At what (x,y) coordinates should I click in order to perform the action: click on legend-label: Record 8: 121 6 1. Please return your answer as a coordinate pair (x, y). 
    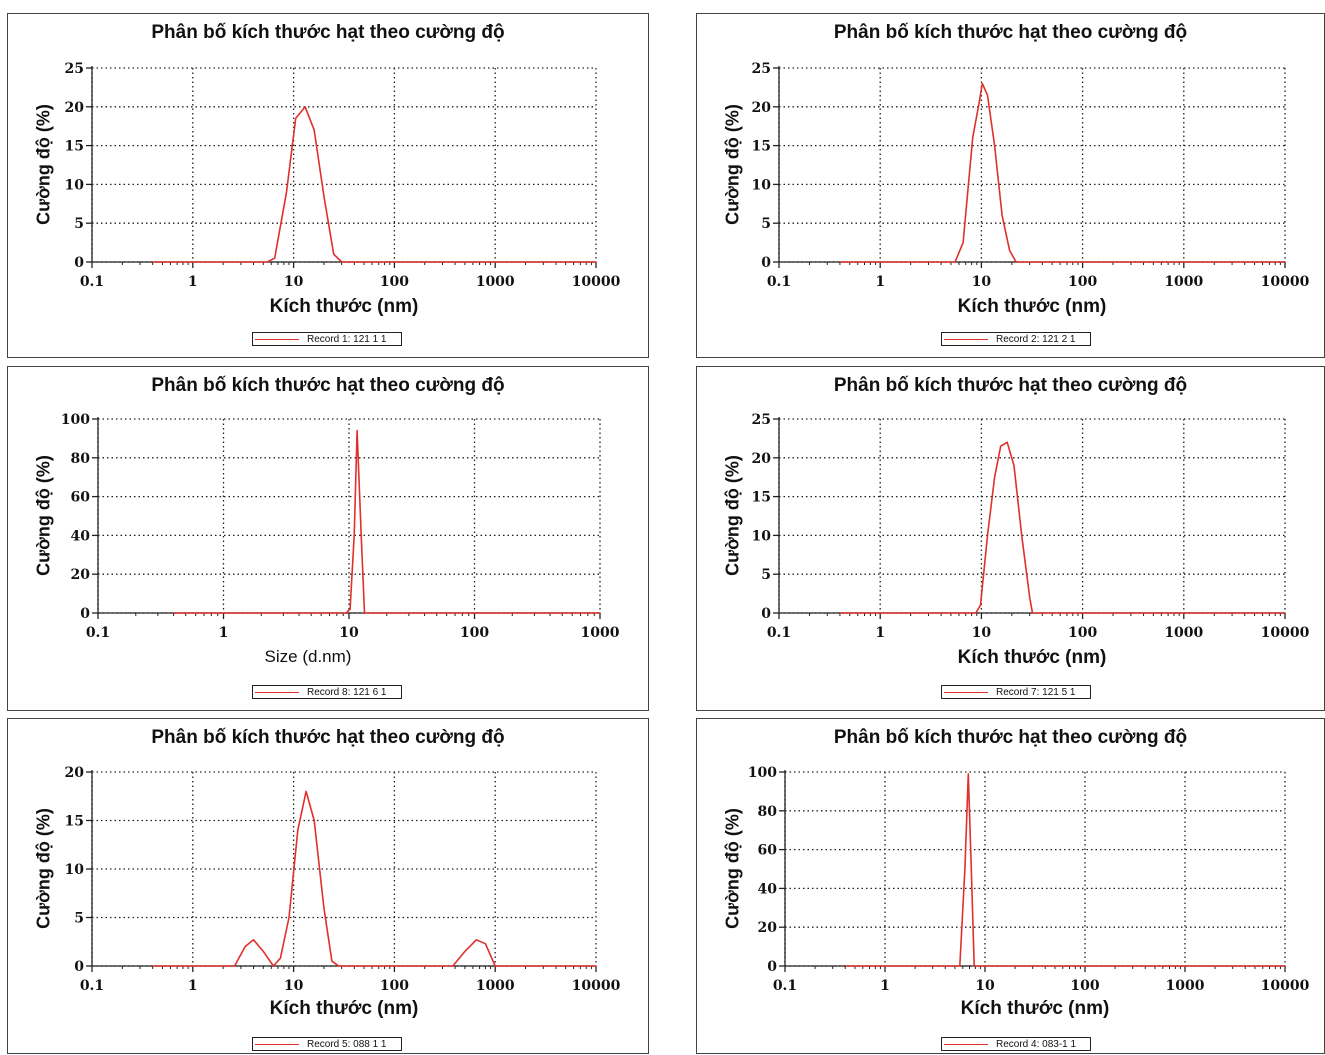
    Looking at the image, I should click on (347, 692).